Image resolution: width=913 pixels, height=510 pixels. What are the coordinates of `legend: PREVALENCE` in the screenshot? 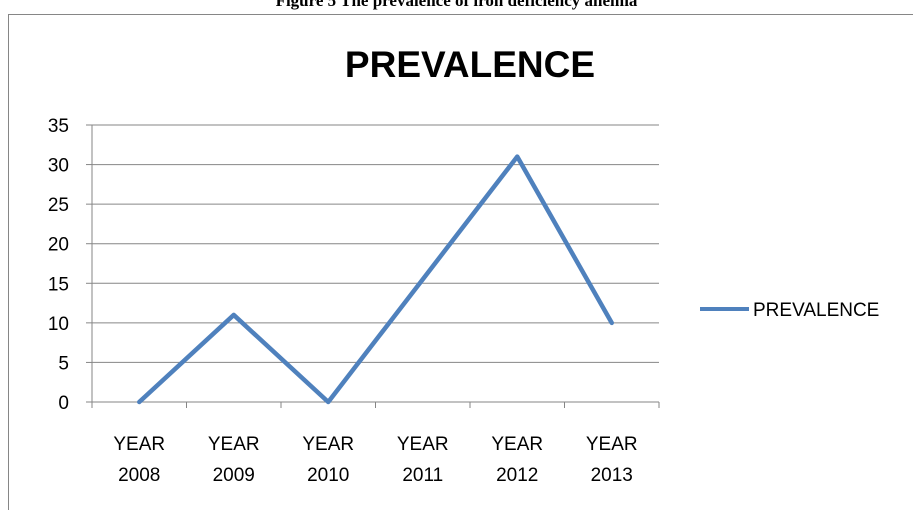 It's located at (789, 310).